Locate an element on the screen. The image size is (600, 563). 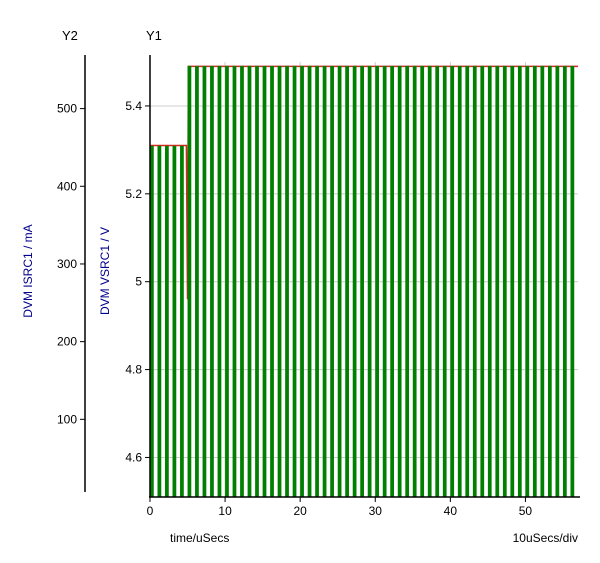
y1-axis-name: Y1 is located at coordinates (154, 35).